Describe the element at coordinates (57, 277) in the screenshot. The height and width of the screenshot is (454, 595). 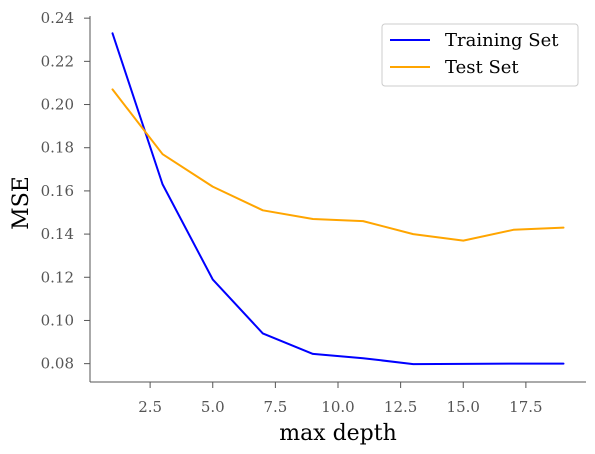
I see `y-tick-label: 0.12` at that location.